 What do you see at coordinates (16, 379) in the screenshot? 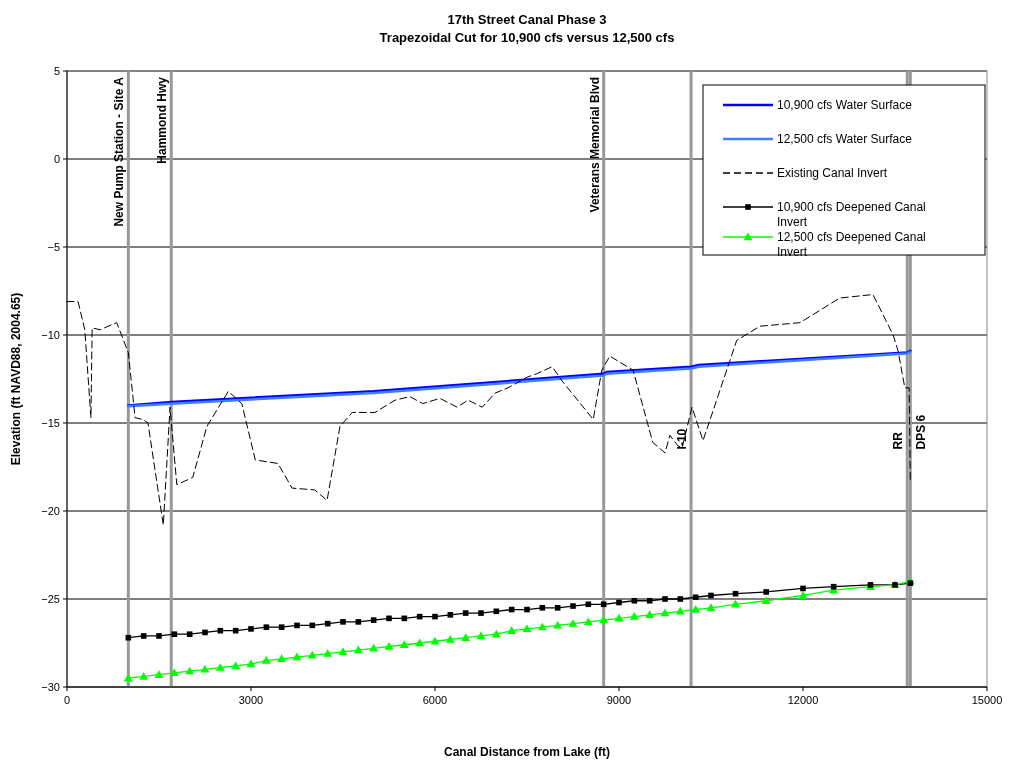
I see `y-axis-title: Elevation (ft NAVD88, 2004.65)` at bounding box center [16, 379].